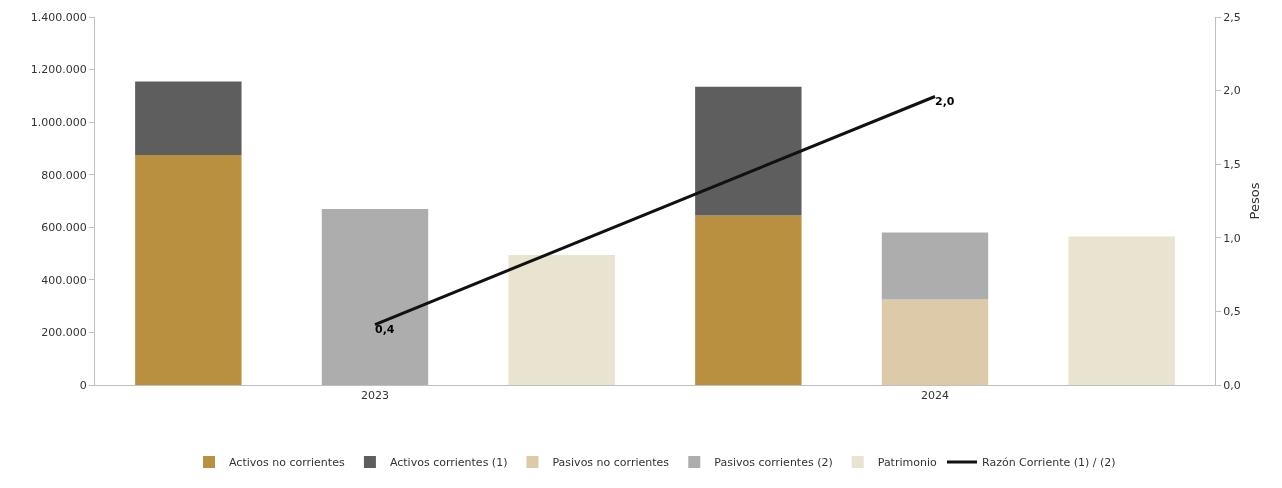  What do you see at coordinates (1232, 312) in the screenshot?
I see `y2-tick-label: 0,5` at bounding box center [1232, 312].